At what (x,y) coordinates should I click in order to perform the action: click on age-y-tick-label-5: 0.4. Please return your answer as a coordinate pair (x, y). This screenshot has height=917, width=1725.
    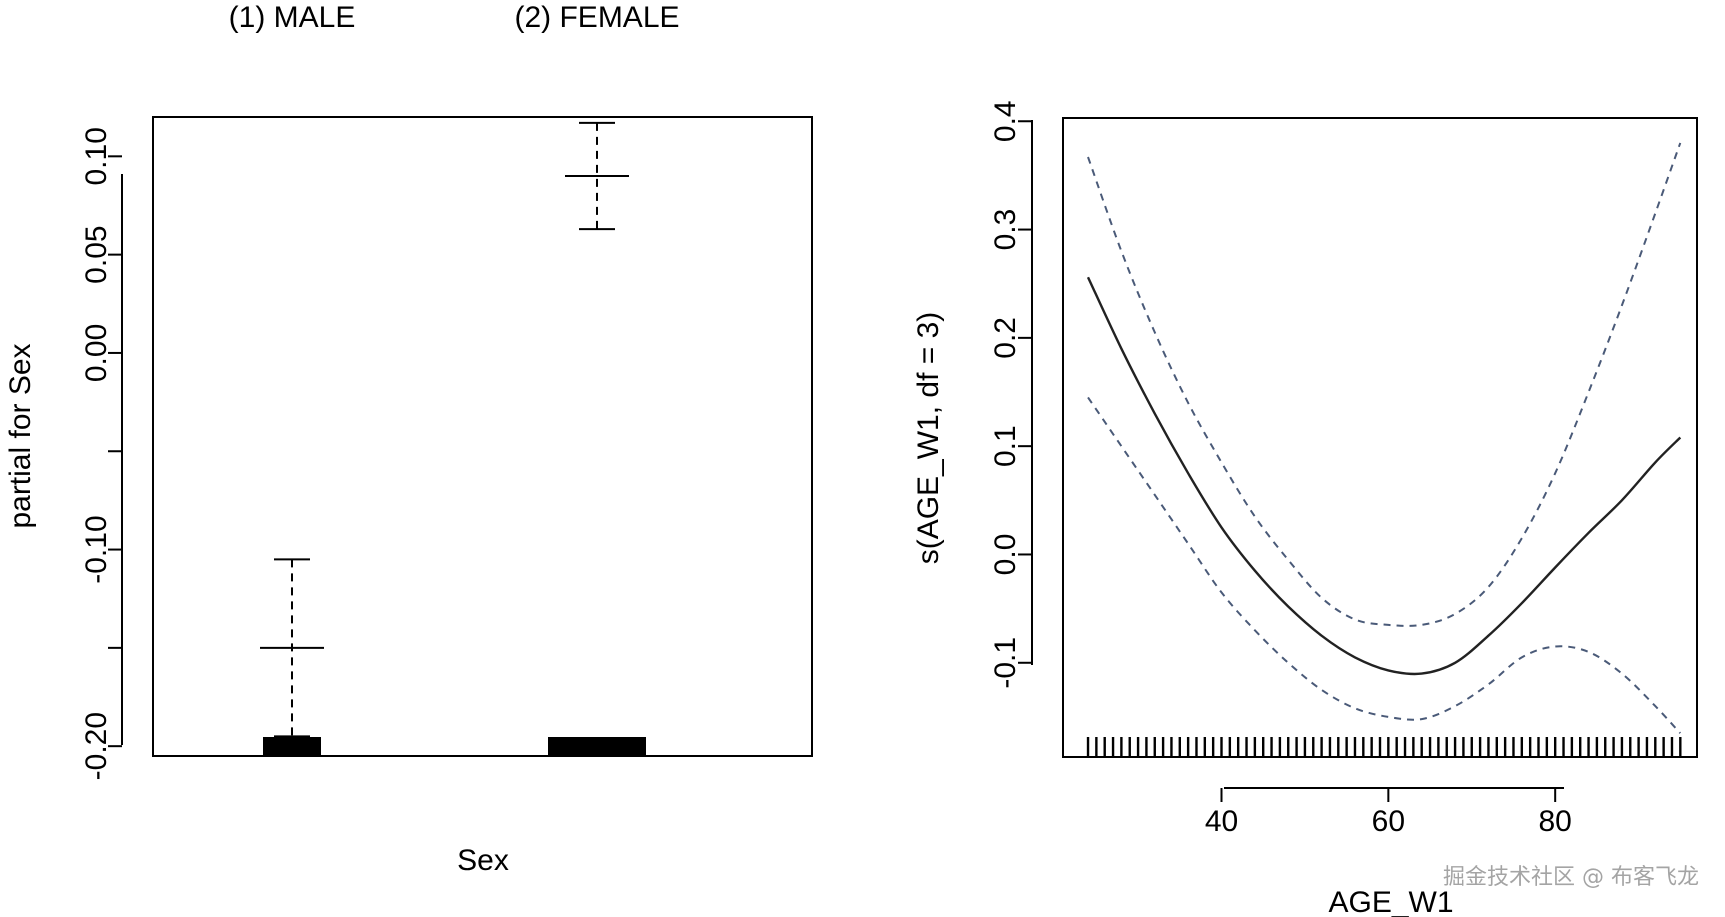
    Looking at the image, I should click on (1005, 121).